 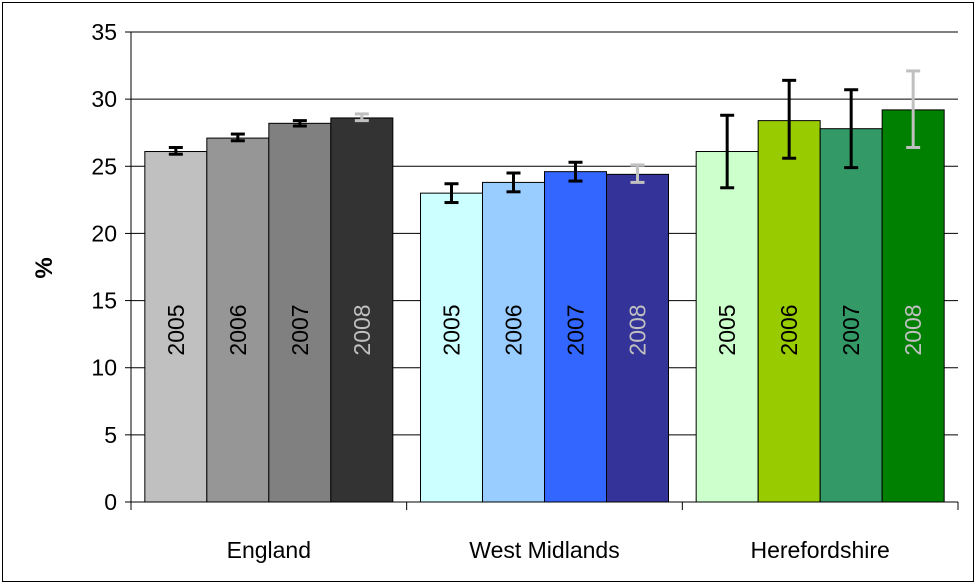 I want to click on y-tick-label: 20, so click(x=104, y=233).